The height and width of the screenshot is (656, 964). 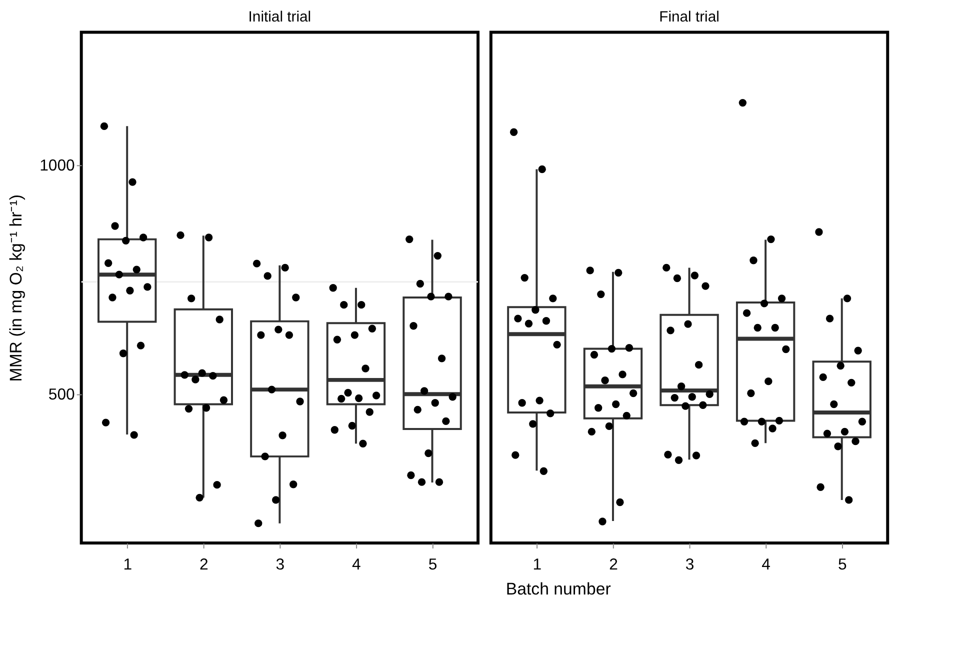 What do you see at coordinates (559, 589) in the screenshot?
I see `x-axis-title: Batch number` at bounding box center [559, 589].